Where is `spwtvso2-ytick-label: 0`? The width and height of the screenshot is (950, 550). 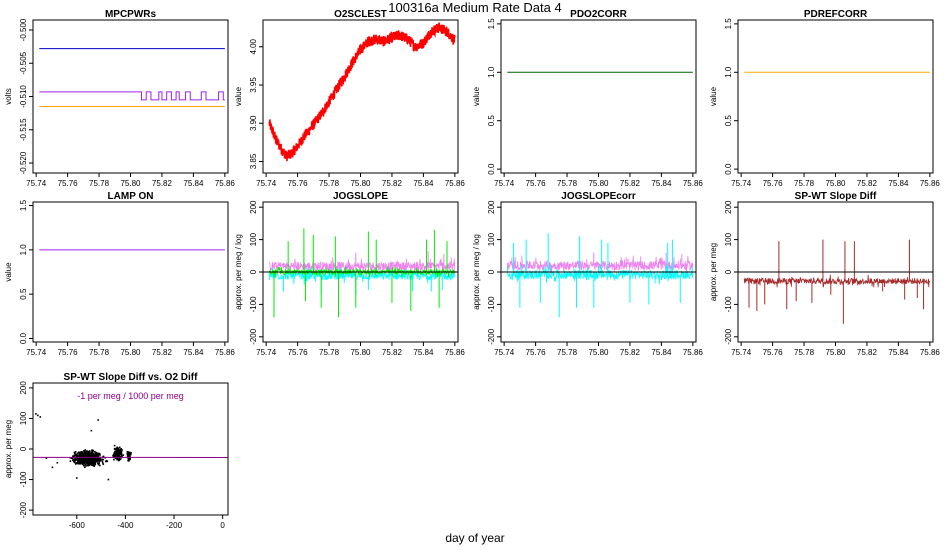
spwtvso2-ytick-label: 0 is located at coordinates (23, 448).